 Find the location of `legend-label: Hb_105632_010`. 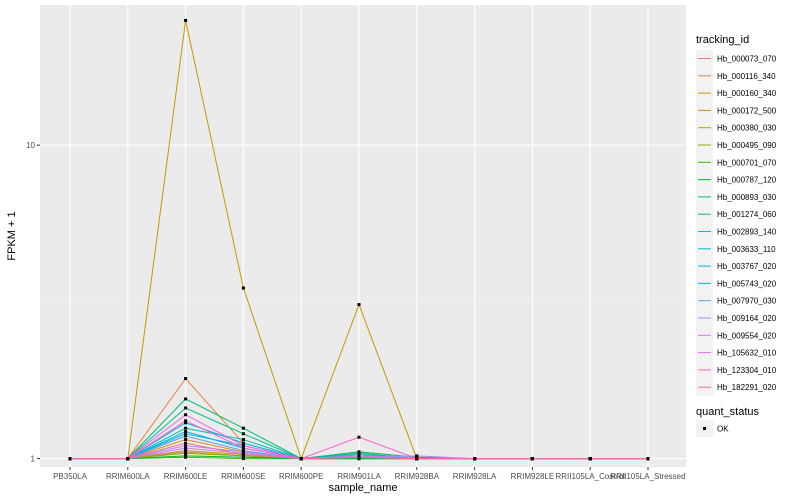

legend-label: Hb_105632_010 is located at coordinates (747, 353).